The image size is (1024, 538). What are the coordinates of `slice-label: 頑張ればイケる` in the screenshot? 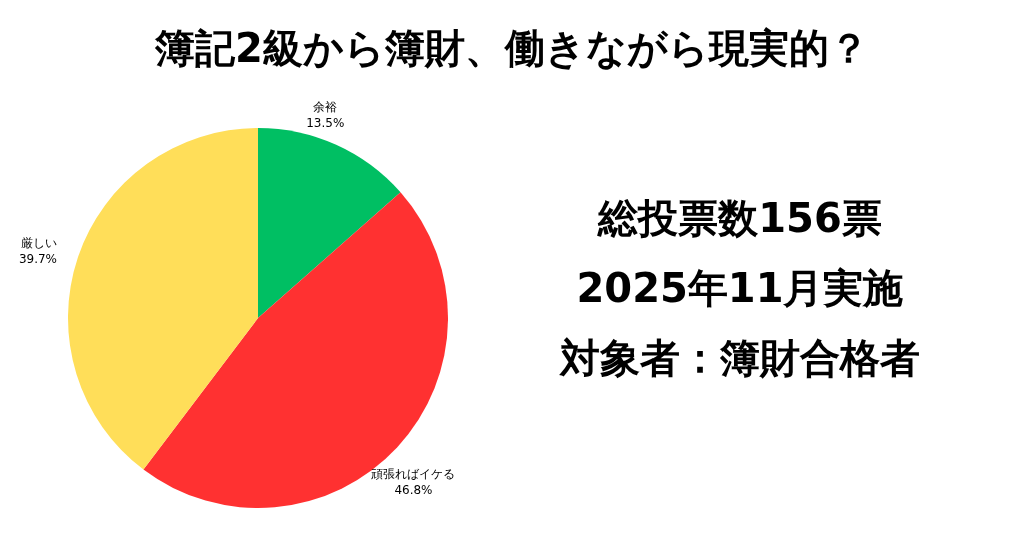 It's located at (413, 474).